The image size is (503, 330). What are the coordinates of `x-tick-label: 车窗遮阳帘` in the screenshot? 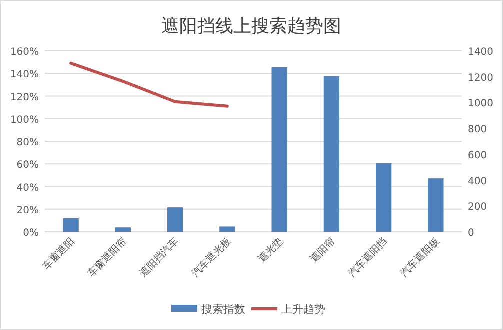 It's located at (107, 258).